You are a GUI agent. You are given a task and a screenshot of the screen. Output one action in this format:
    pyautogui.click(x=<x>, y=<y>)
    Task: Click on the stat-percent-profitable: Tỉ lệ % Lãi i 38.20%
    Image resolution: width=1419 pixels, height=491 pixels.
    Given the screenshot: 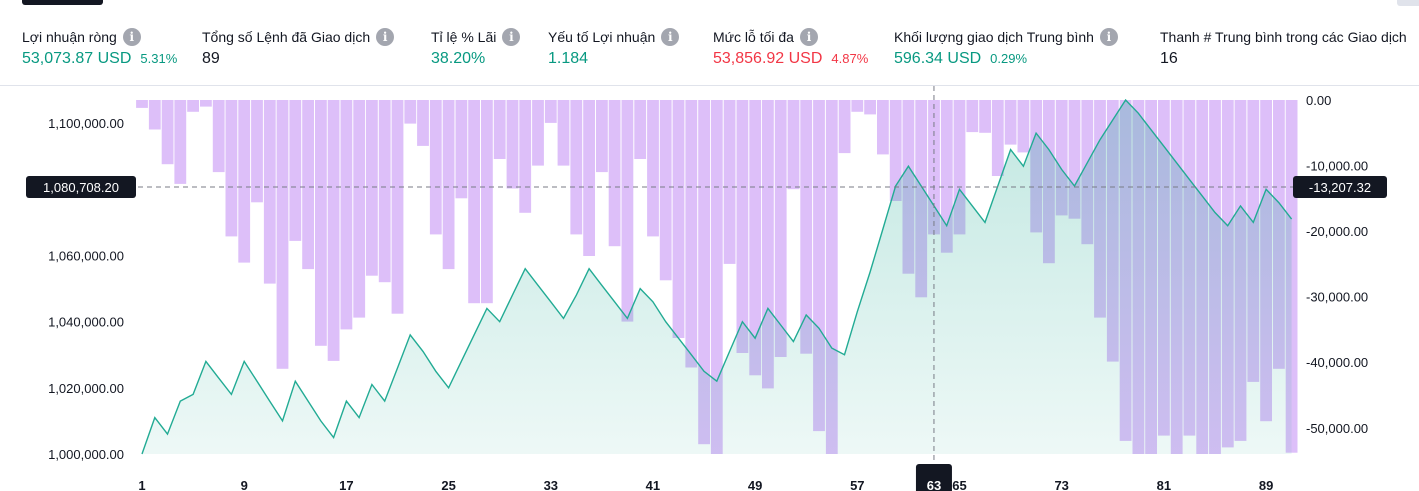 What is the action you would take?
    pyautogui.click(x=476, y=50)
    